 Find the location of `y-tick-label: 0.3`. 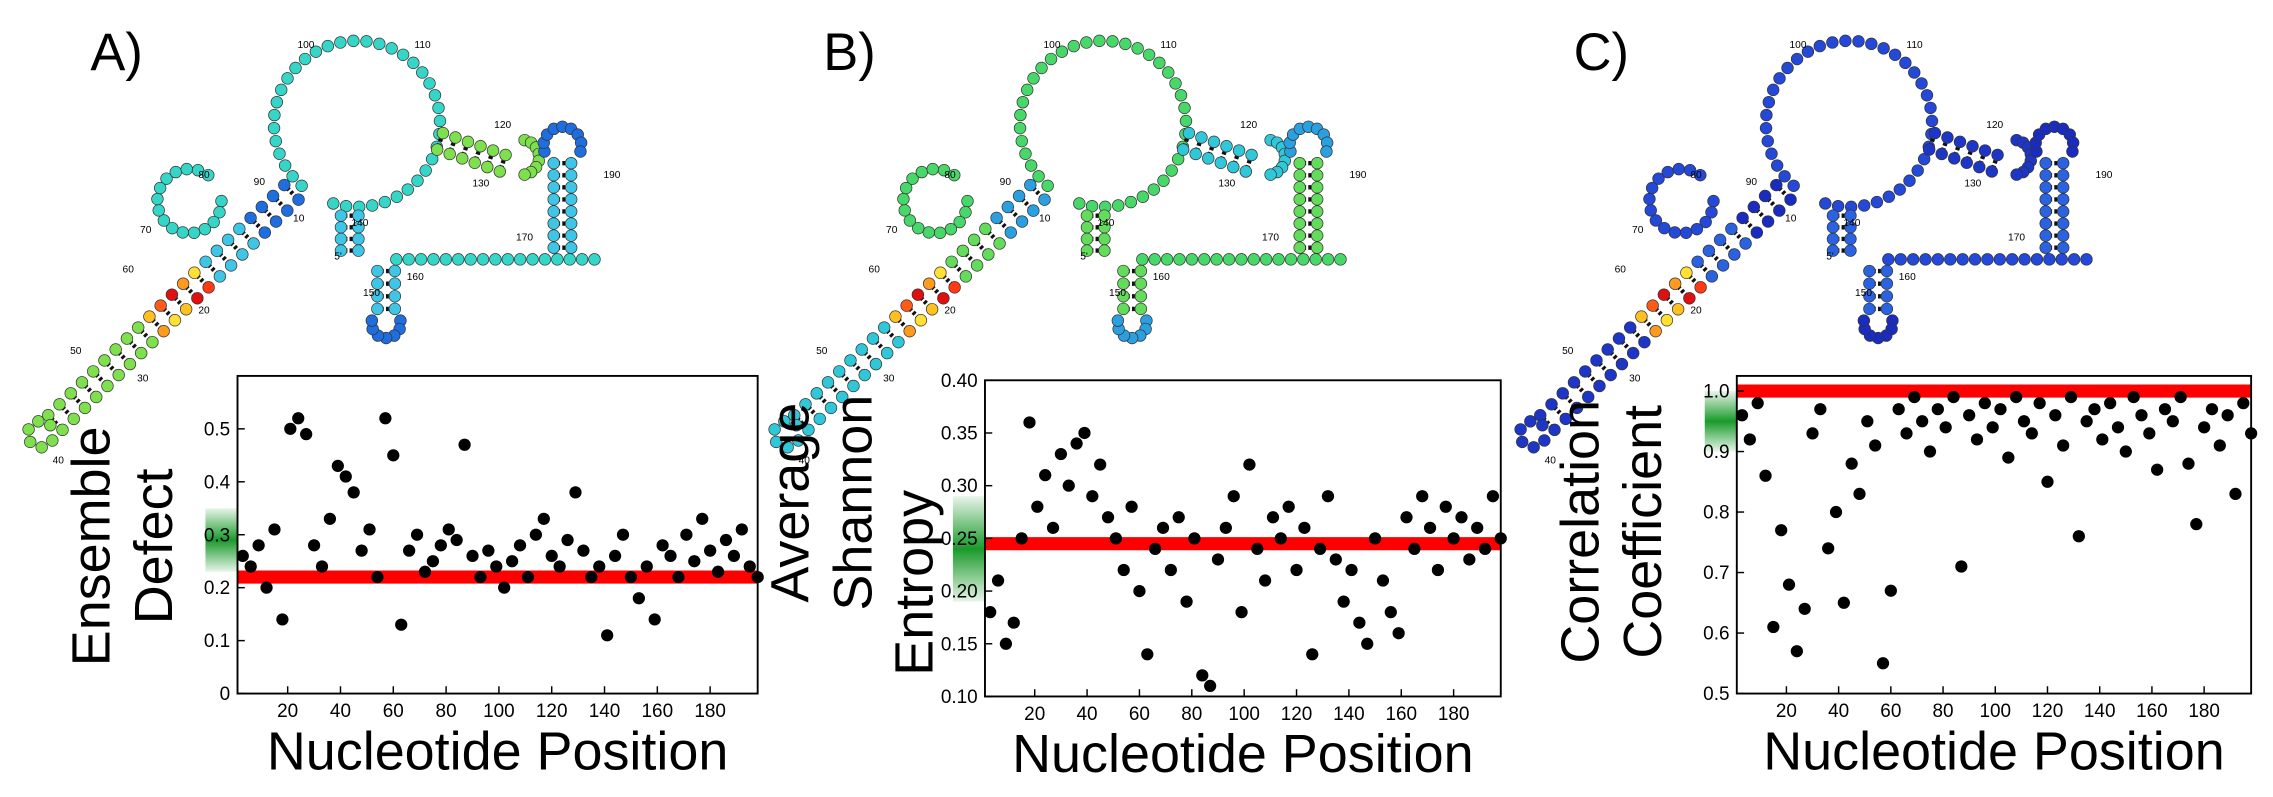

y-tick-label: 0.3 is located at coordinates (217, 535).